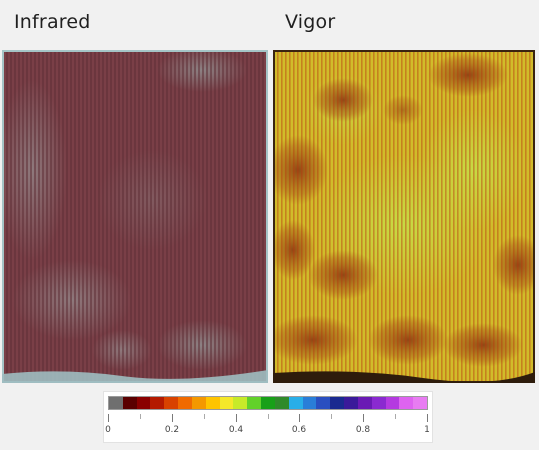  I want to click on colorbar-tick-label: 0.6, so click(299, 430).